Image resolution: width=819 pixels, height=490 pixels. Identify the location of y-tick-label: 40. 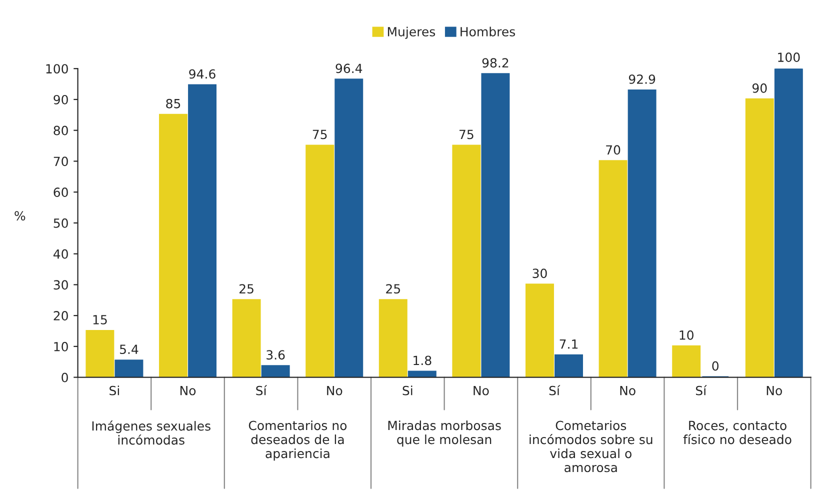
(60, 254).